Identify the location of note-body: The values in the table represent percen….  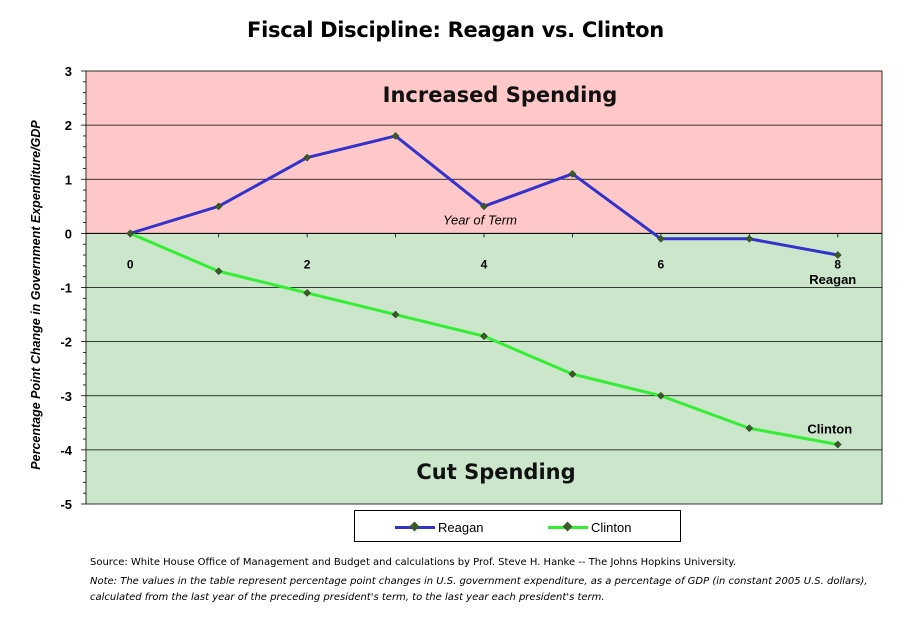
(479, 589).